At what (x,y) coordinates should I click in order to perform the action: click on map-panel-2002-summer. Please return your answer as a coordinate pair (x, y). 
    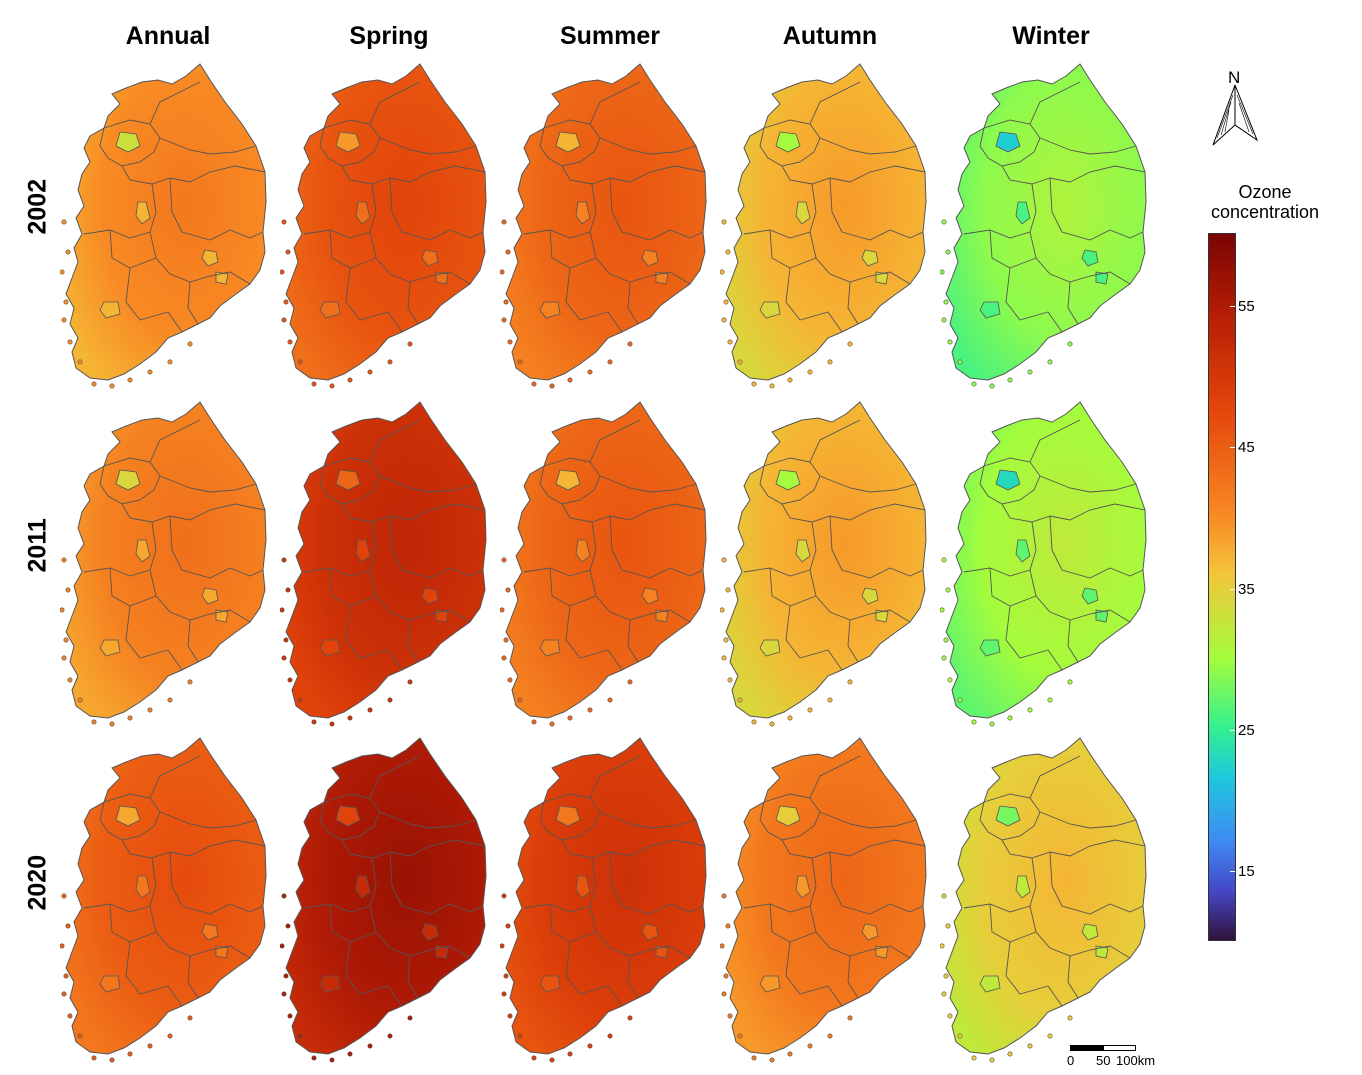
    Looking at the image, I should click on (610, 227).